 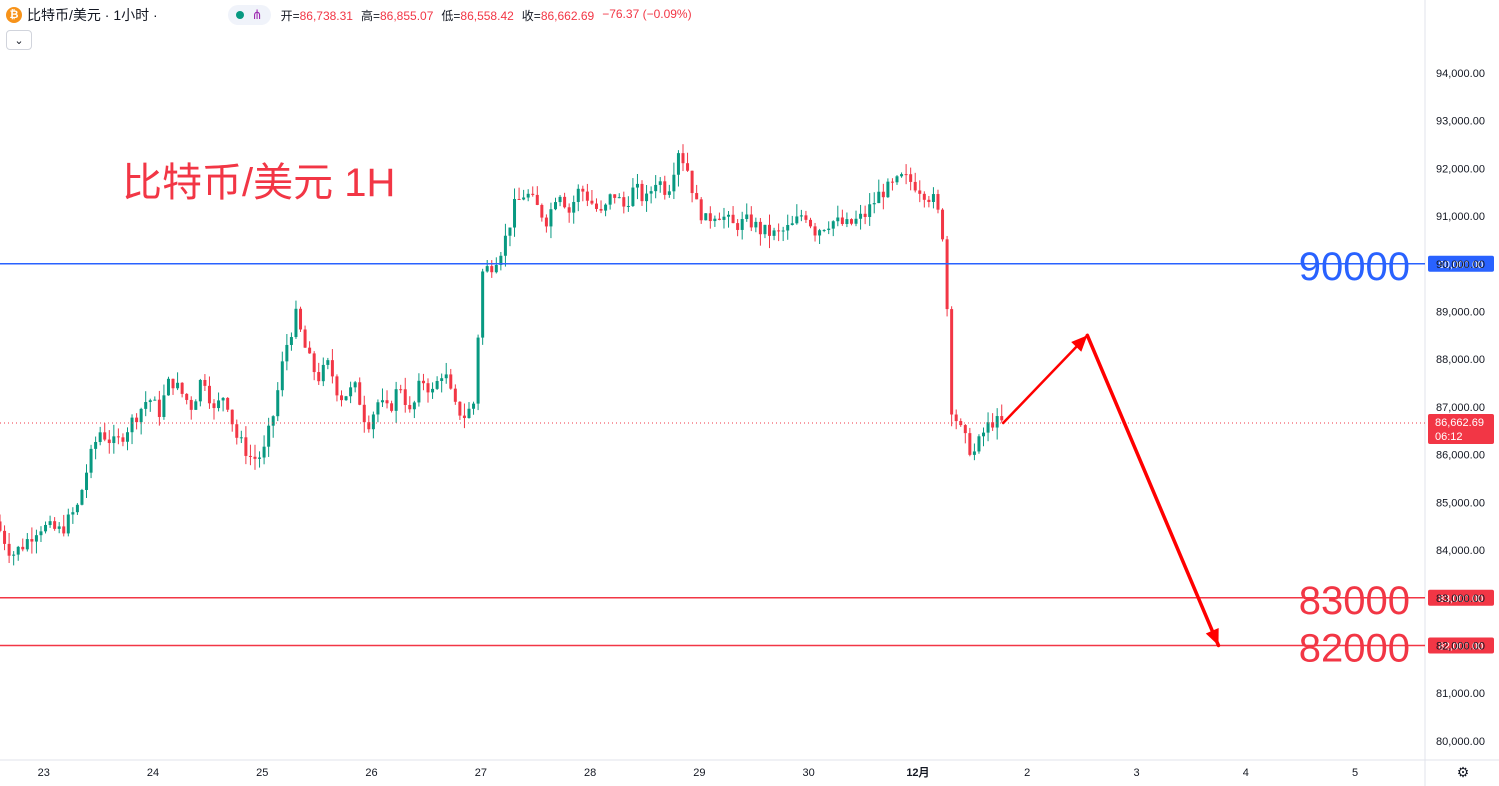 I want to click on market-status-pill: ⋔, so click(x=249, y=15).